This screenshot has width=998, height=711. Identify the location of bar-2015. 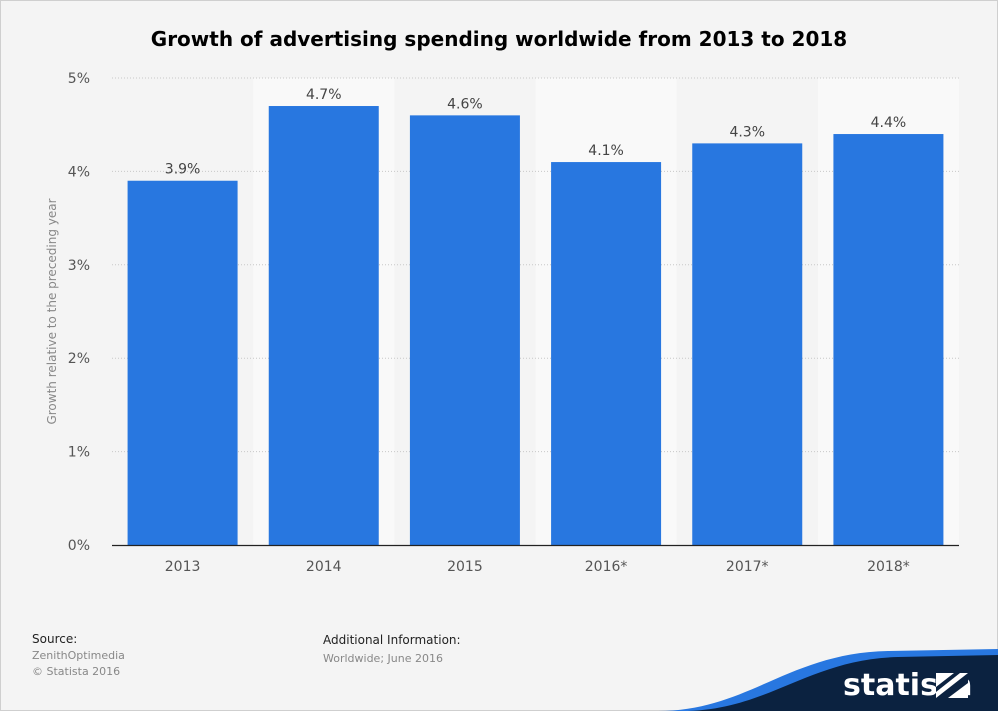
(464, 330).